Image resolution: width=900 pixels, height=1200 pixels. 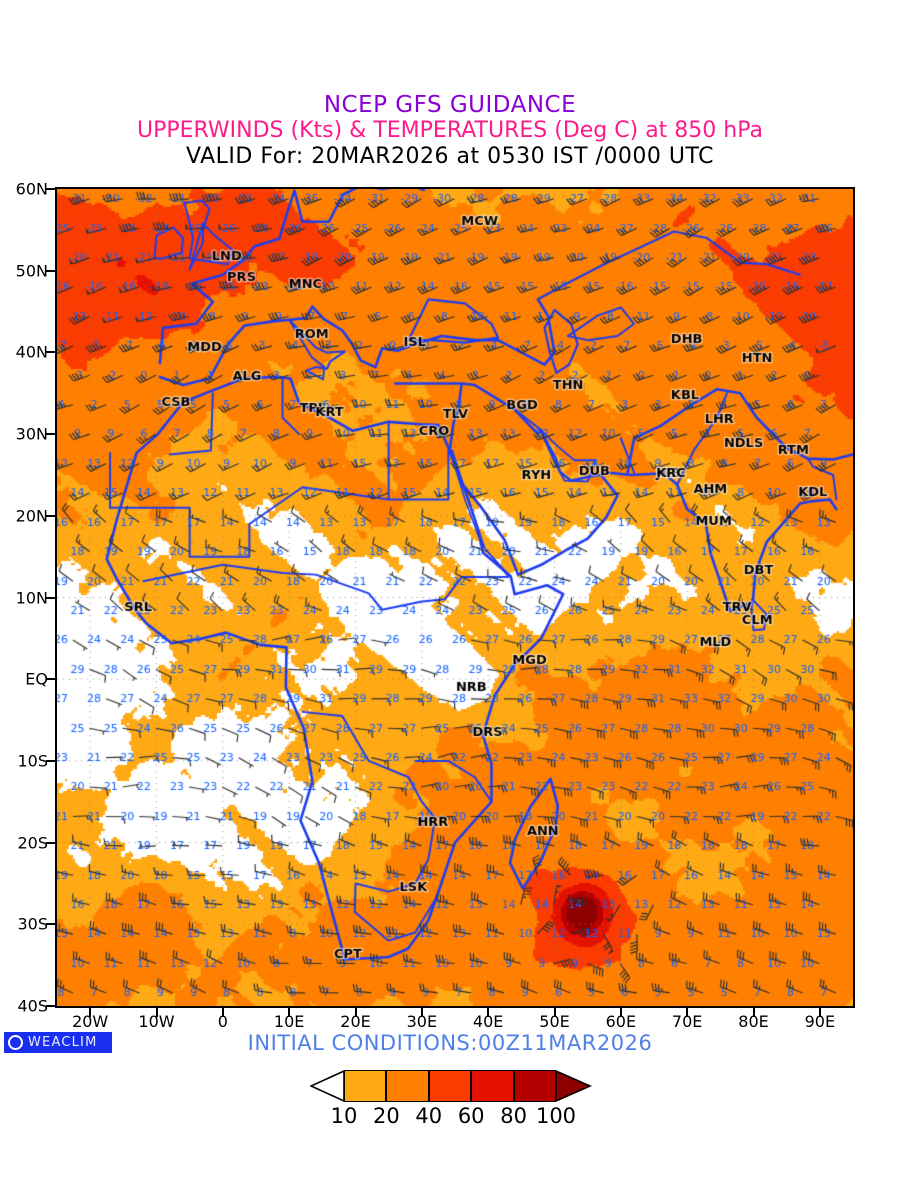 What do you see at coordinates (90, 1021) in the screenshot?
I see `lon-tick-label: 20W` at bounding box center [90, 1021].